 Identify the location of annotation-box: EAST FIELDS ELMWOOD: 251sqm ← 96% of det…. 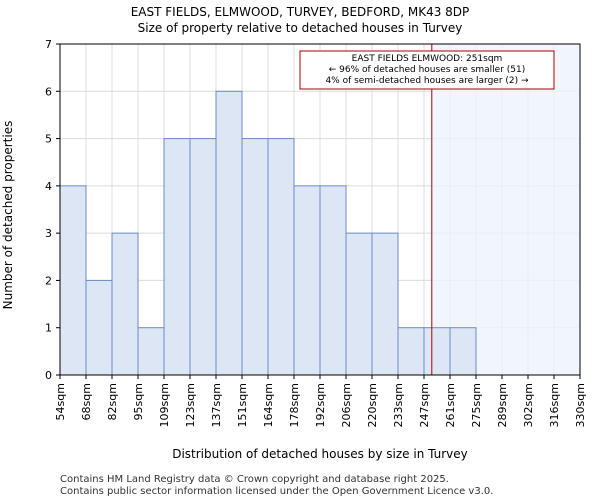
(427, 70).